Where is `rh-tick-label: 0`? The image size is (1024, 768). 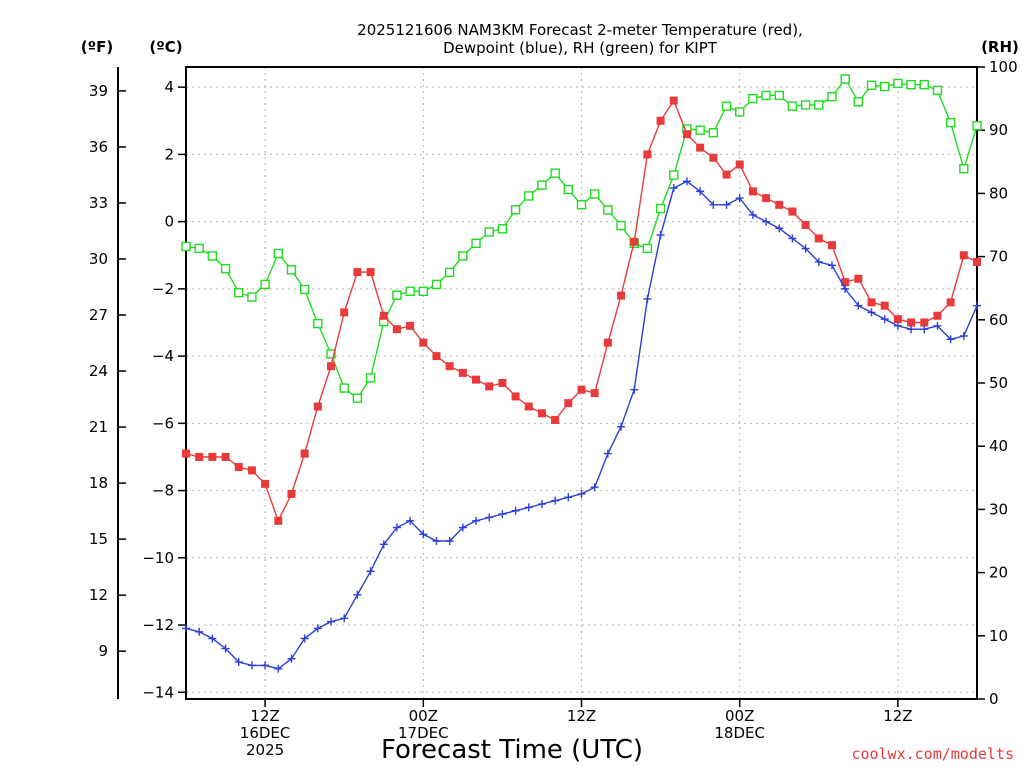
rh-tick-label: 0 is located at coordinates (994, 699).